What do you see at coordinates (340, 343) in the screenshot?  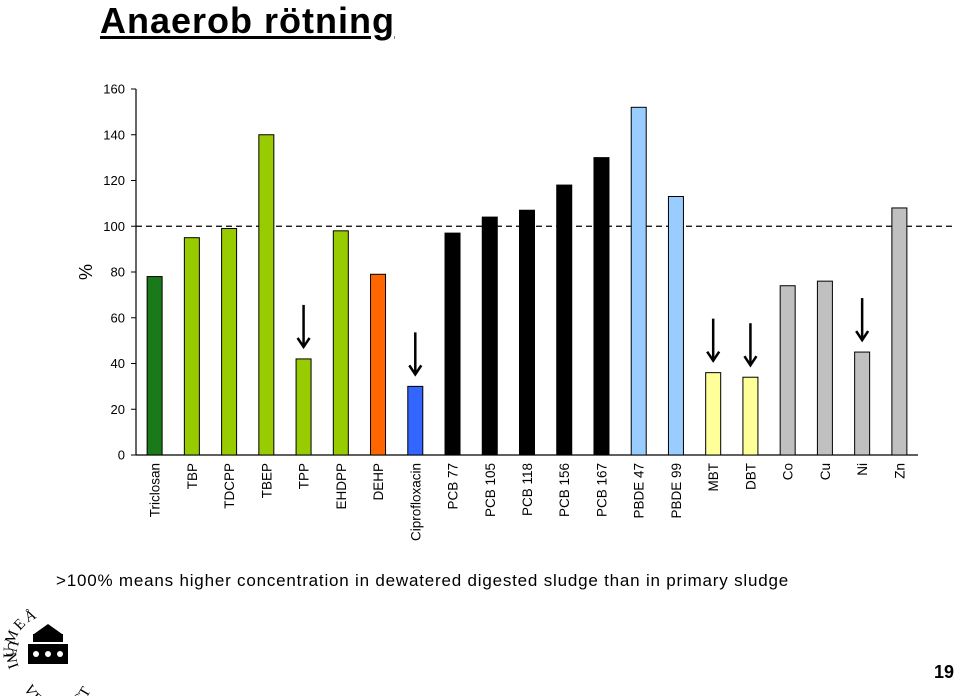 I see `bar-ehdpp` at bounding box center [340, 343].